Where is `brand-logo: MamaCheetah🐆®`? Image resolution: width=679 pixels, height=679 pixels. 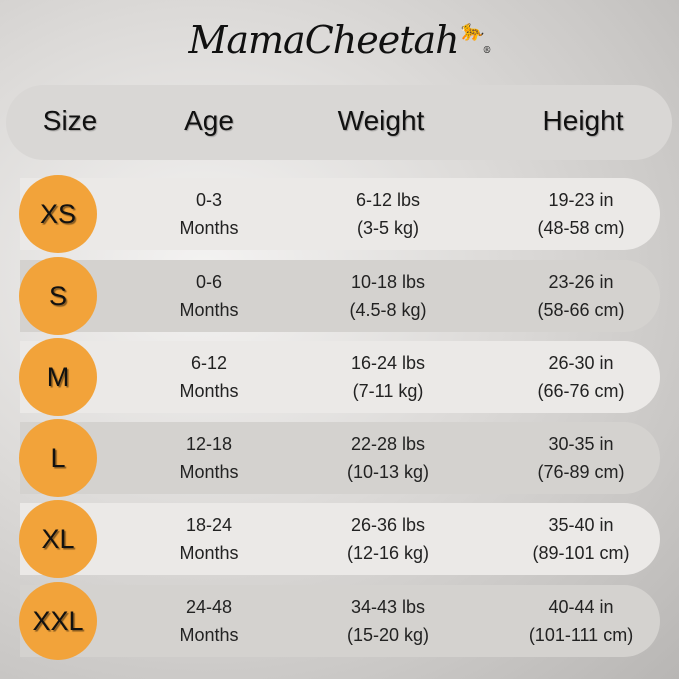 brand-logo: MamaCheetah🐆® is located at coordinates (339, 40).